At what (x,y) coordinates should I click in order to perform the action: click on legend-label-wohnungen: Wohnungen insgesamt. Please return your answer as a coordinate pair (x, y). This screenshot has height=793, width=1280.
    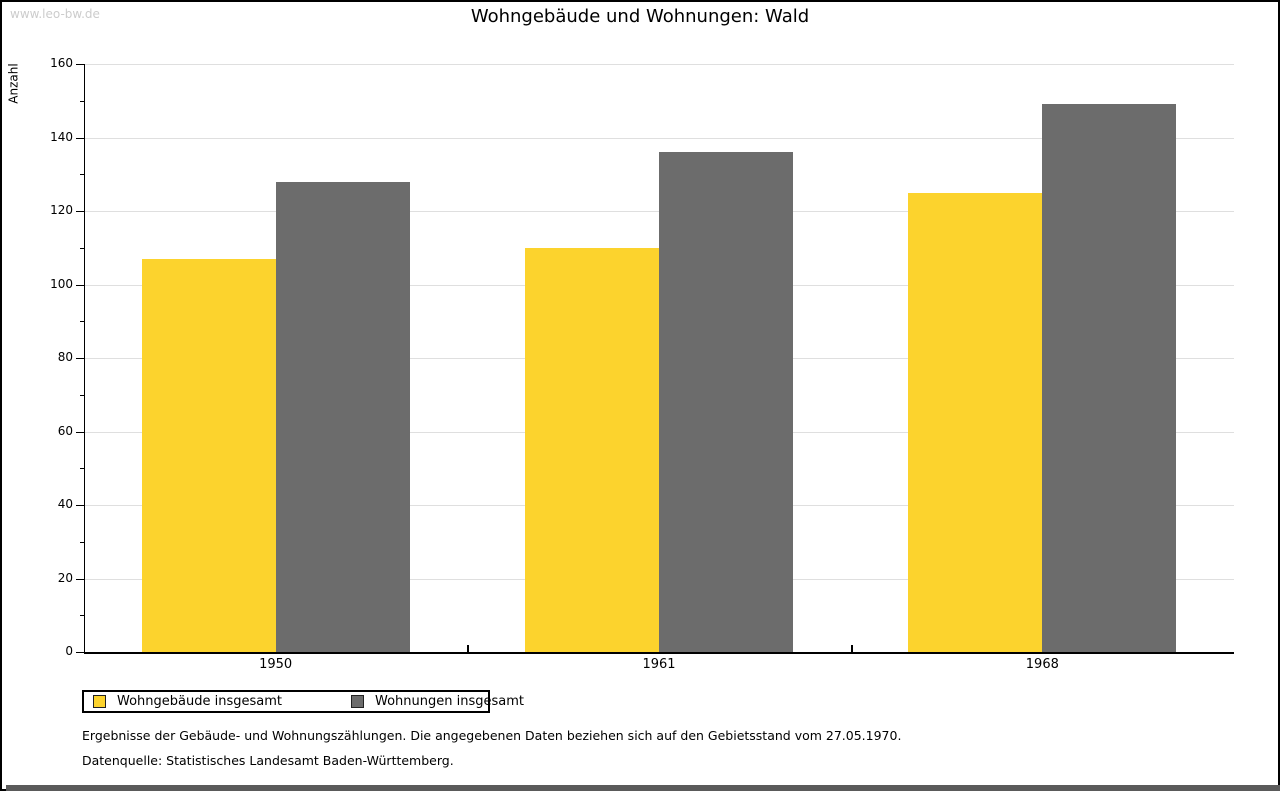
    Looking at the image, I should click on (449, 701).